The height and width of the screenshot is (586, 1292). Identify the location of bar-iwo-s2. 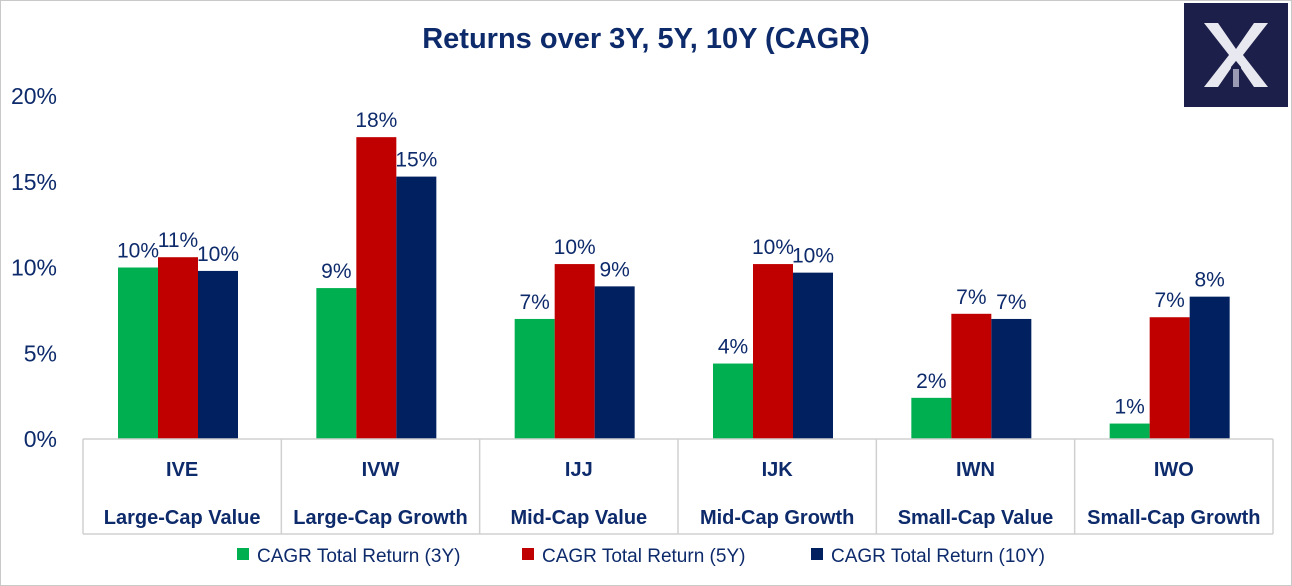
(1169, 378).